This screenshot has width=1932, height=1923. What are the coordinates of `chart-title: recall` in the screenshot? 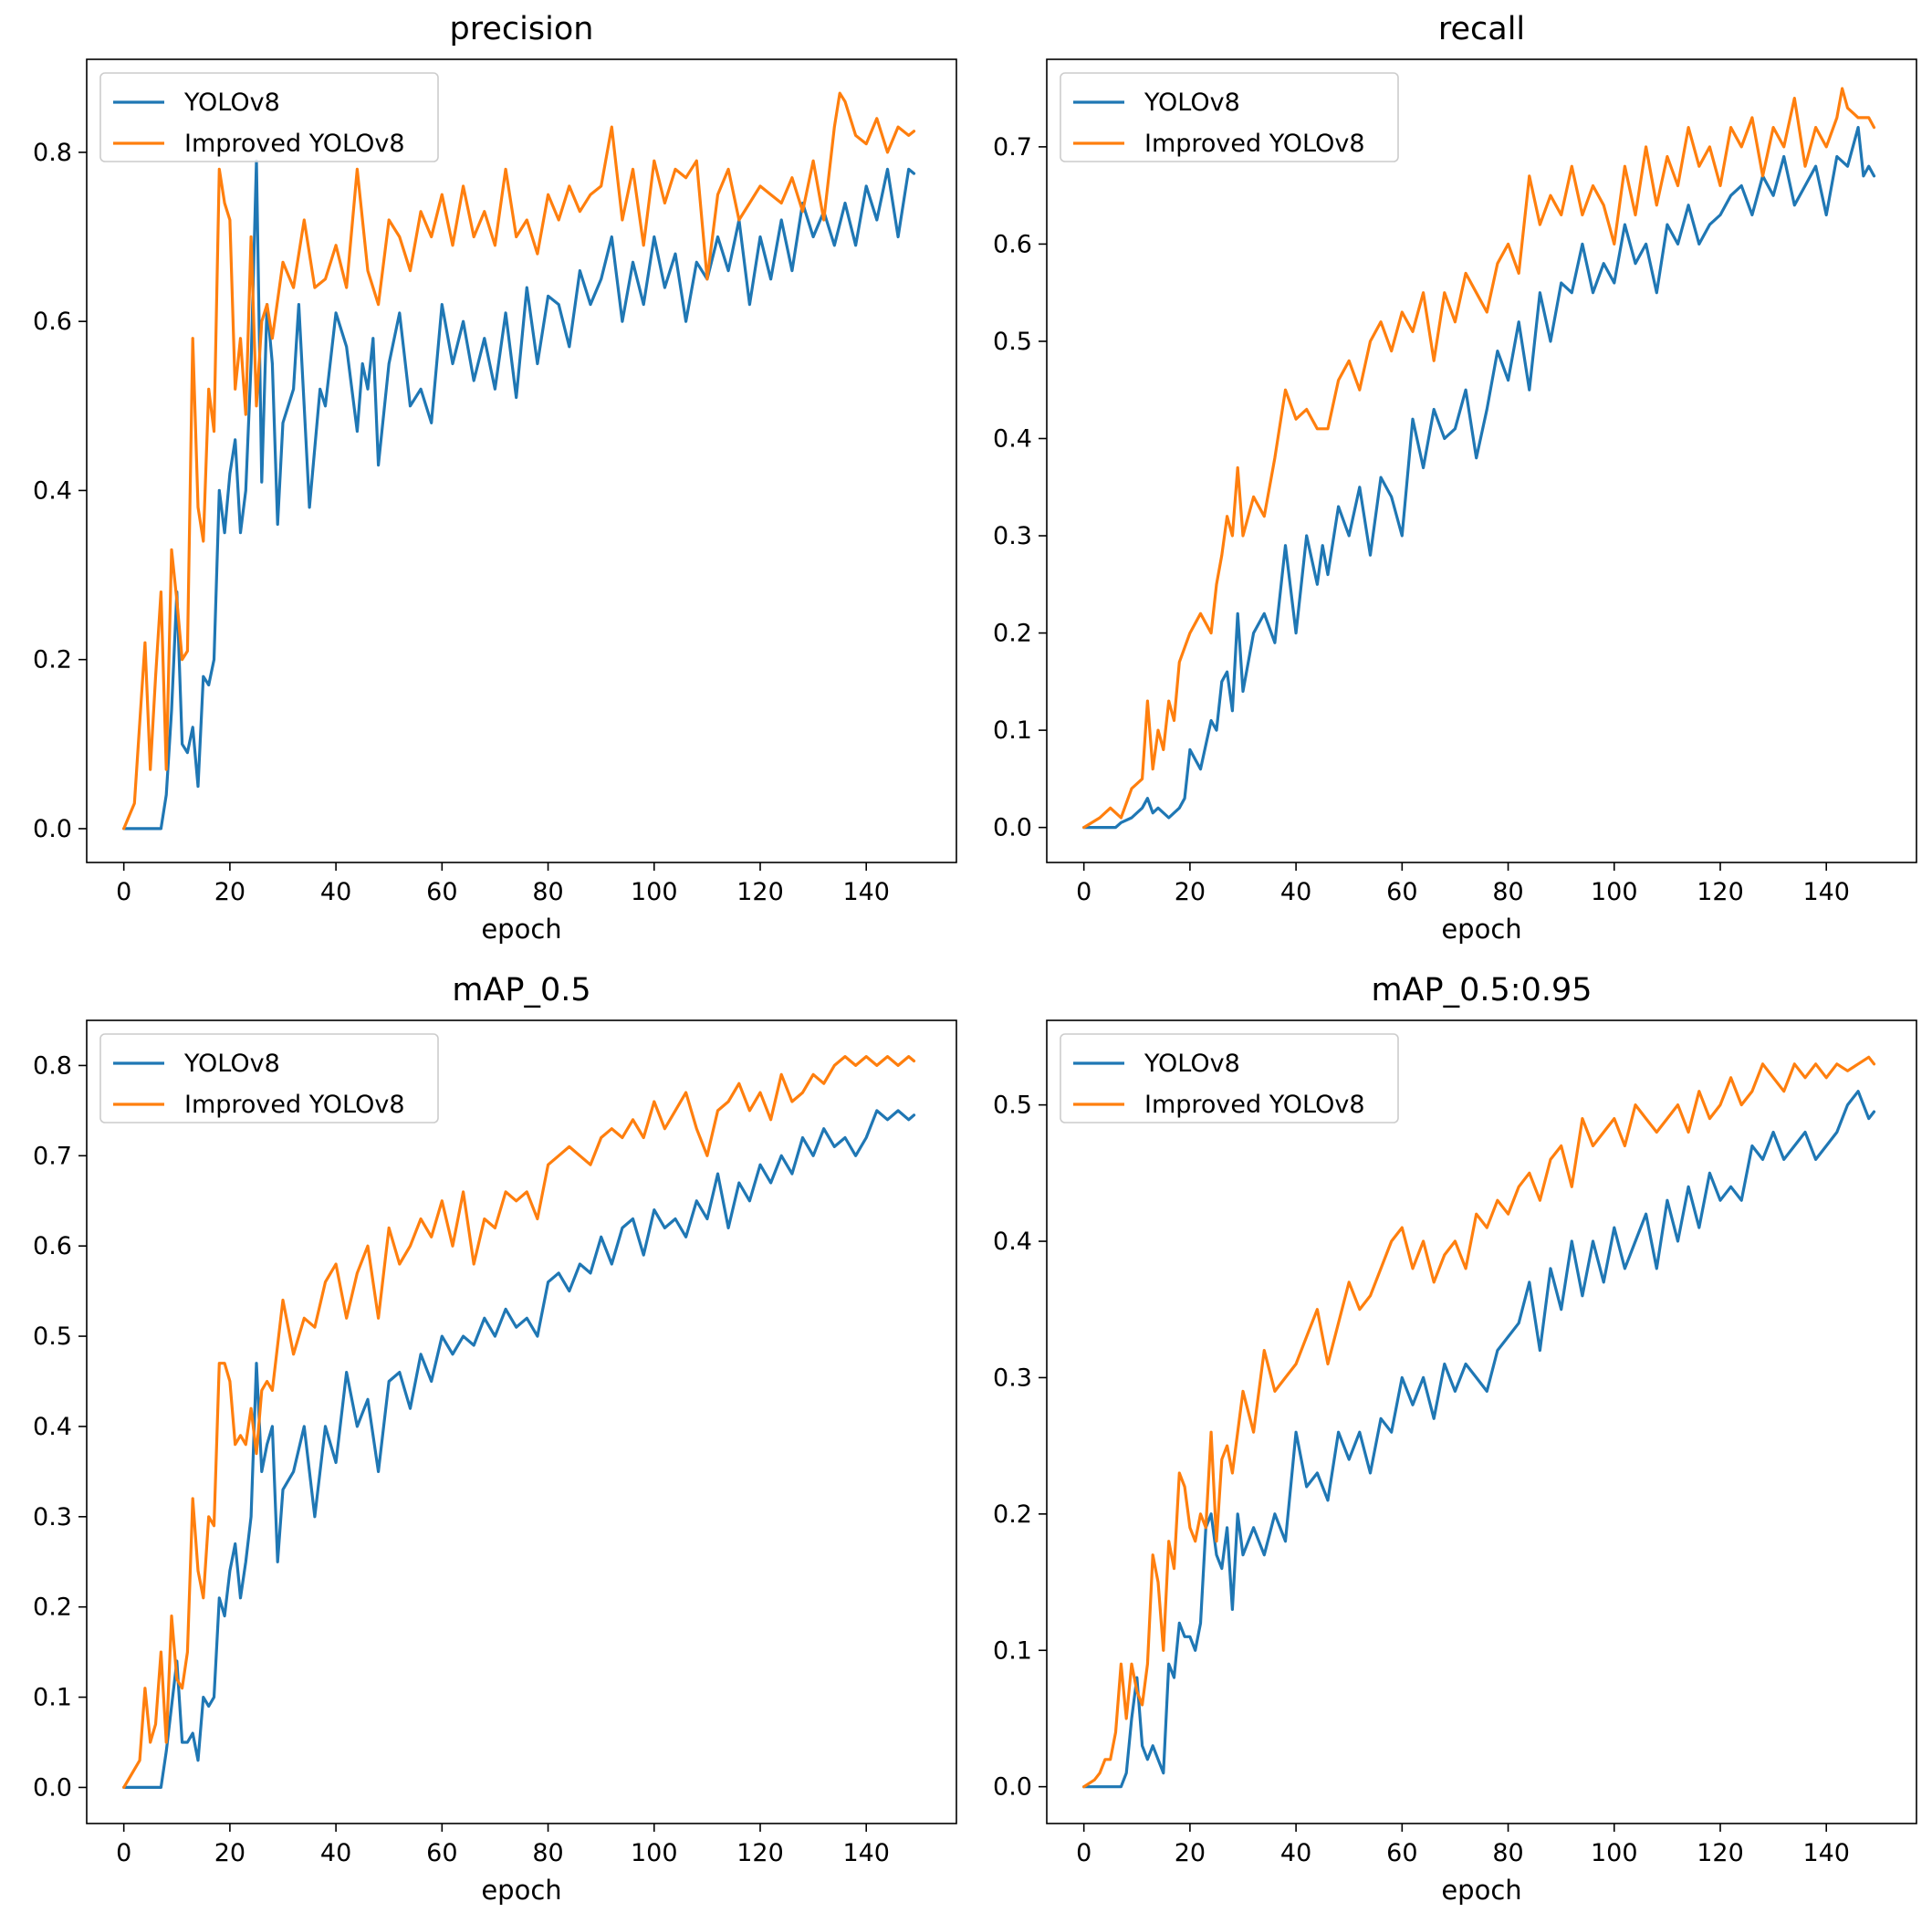 It's located at (1481, 29).